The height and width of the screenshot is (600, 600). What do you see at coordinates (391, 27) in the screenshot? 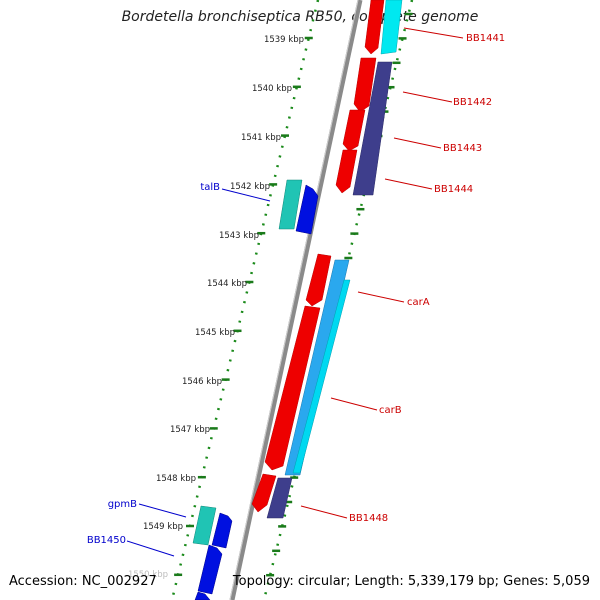
I see `gene-bb1441-feature` at bounding box center [391, 27].